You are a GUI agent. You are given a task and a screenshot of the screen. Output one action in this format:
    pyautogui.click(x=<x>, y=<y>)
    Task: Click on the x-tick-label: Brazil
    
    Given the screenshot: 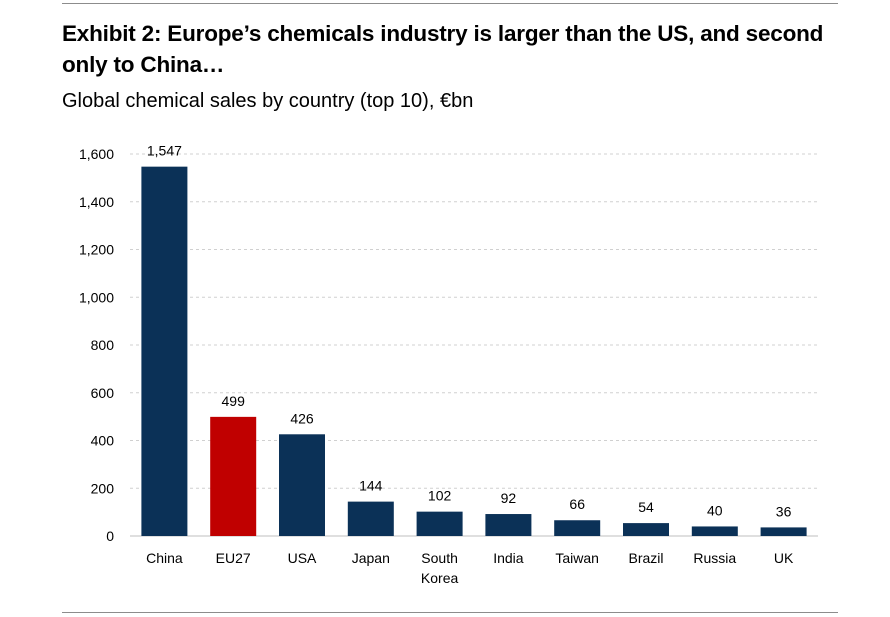 What is the action you would take?
    pyautogui.click(x=645, y=558)
    